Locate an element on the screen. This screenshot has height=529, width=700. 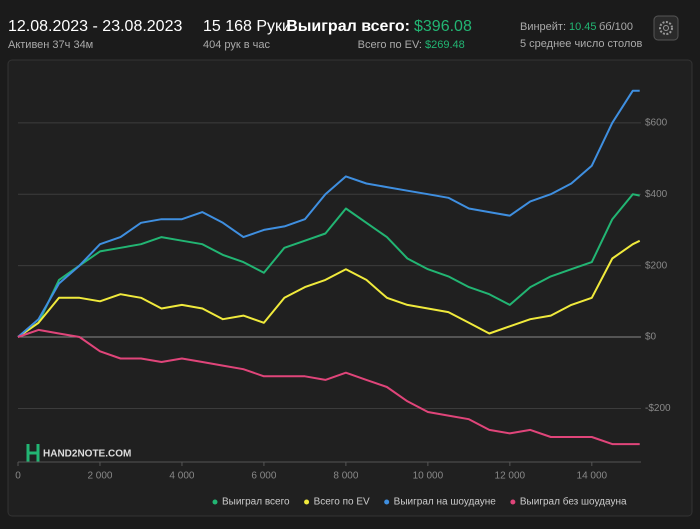
x-tick-label: 14 000 is located at coordinates (592, 476).